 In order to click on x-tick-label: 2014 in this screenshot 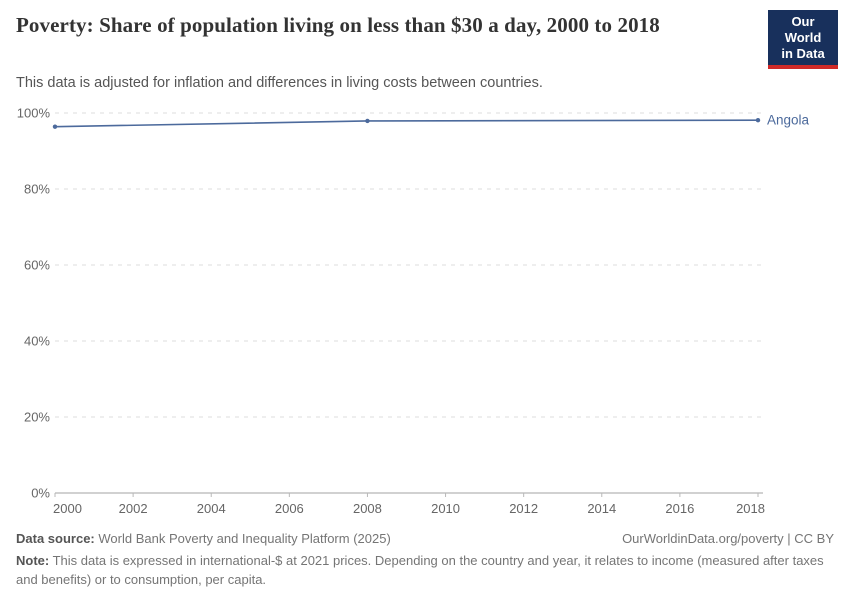, I will do `click(601, 508)`.